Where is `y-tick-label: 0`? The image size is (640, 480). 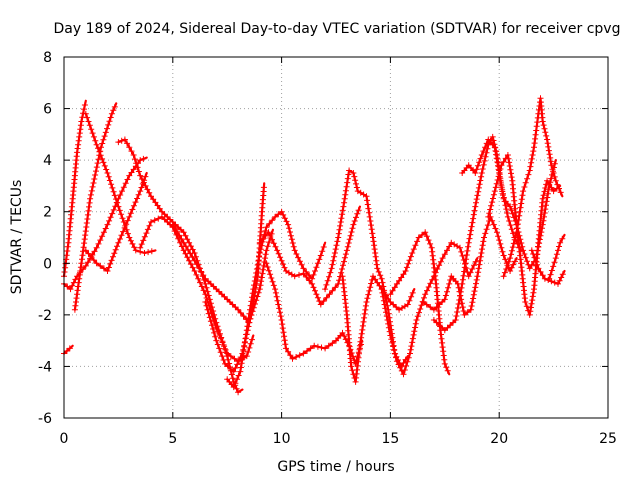
y-tick-label: 0 is located at coordinates (47, 264).